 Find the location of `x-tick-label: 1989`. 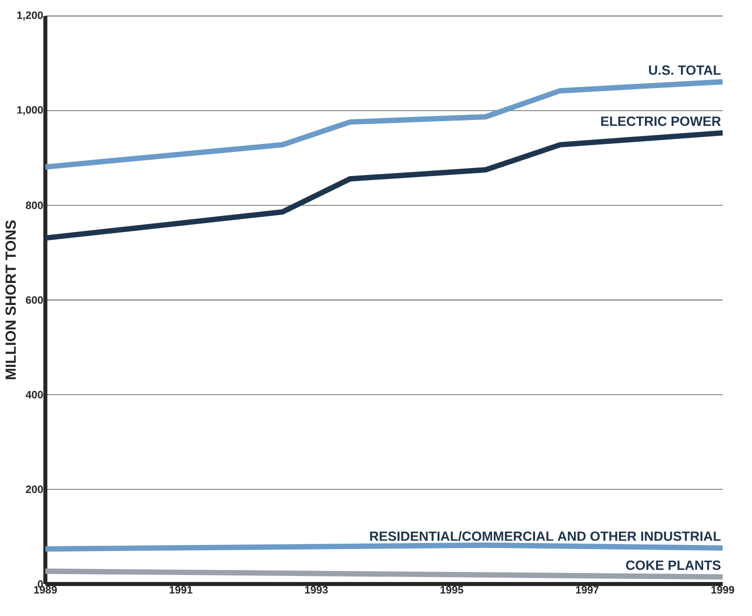

x-tick-label: 1989 is located at coordinates (45, 590).